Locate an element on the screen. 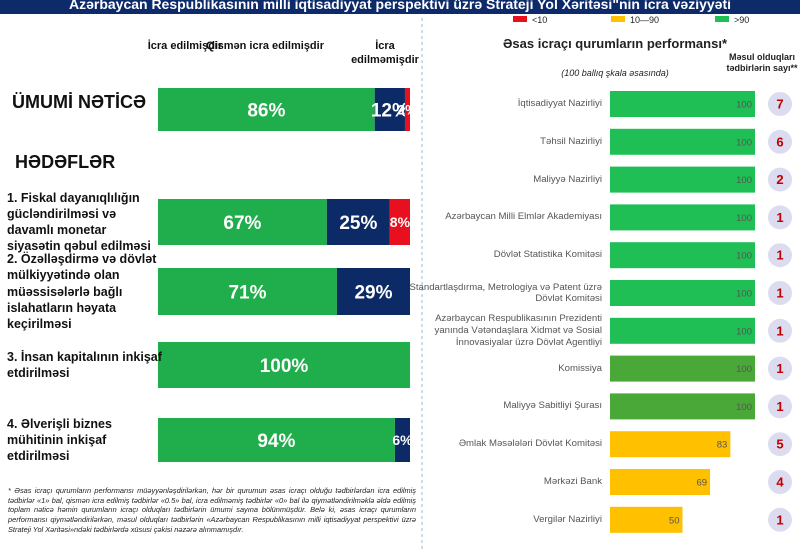 Image resolution: width=800 pixels, height=550 pixels. column-header: İcra edilməmişdir is located at coordinates (385, 53).